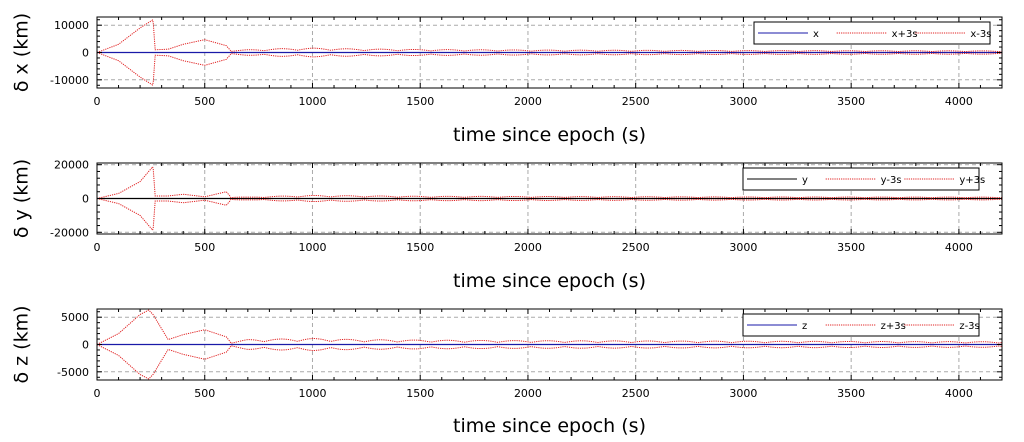  Describe the element at coordinates (863, 179) in the screenshot. I see `legend: y y-3s y+3s` at that location.